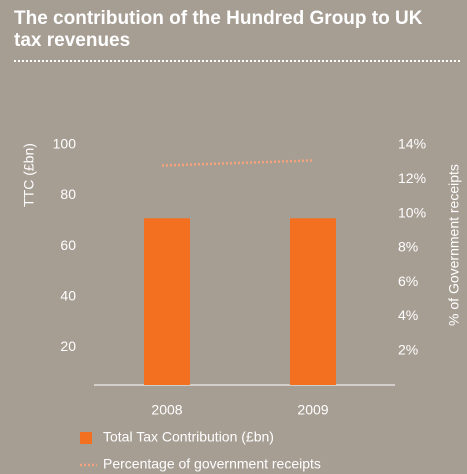 The width and height of the screenshot is (467, 474). What do you see at coordinates (408, 349) in the screenshot?
I see `y2-tick-label: 2%` at bounding box center [408, 349].